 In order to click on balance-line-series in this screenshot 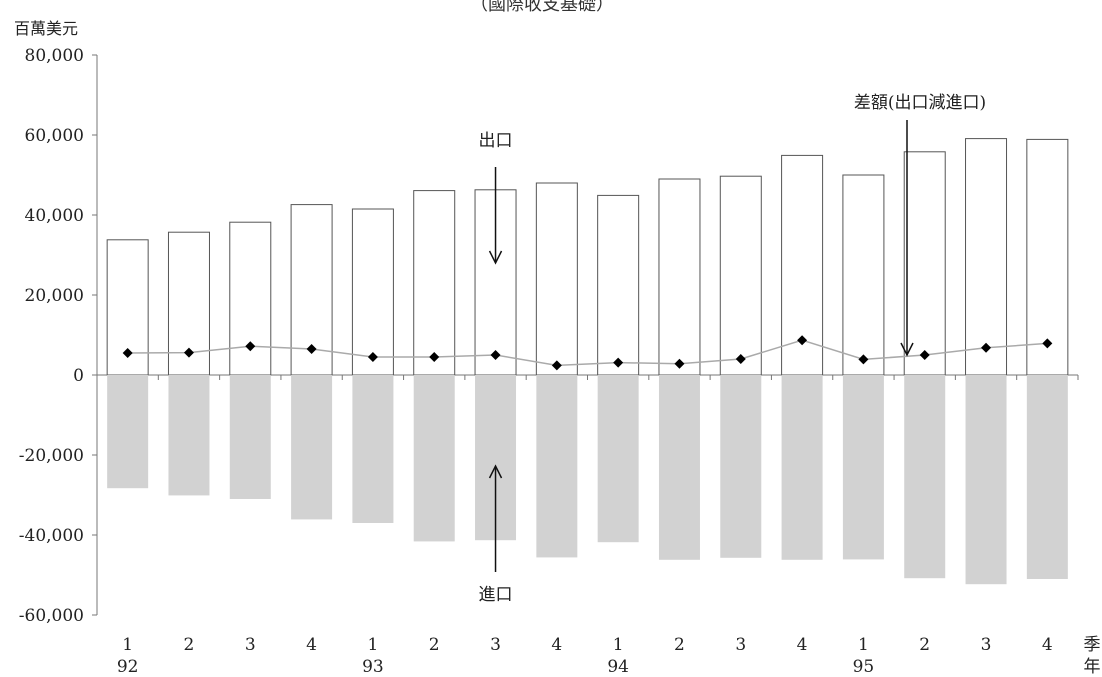, I will do `click(587, 353)`.